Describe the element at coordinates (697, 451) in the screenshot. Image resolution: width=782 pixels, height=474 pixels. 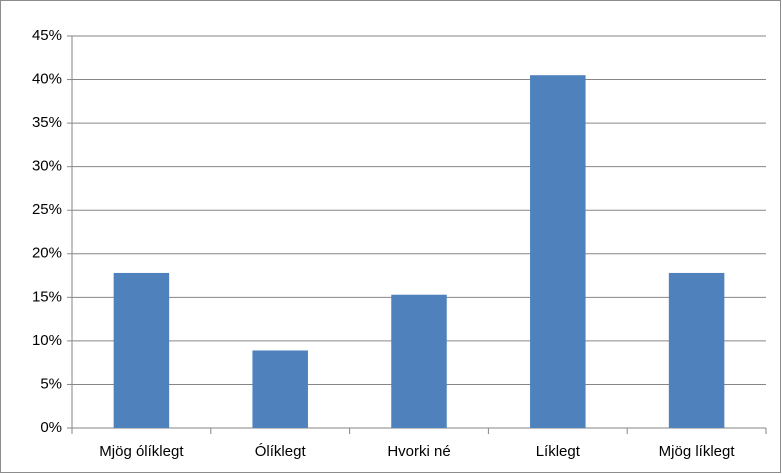
I see `x-tick-label: Mjög líklegt` at that location.